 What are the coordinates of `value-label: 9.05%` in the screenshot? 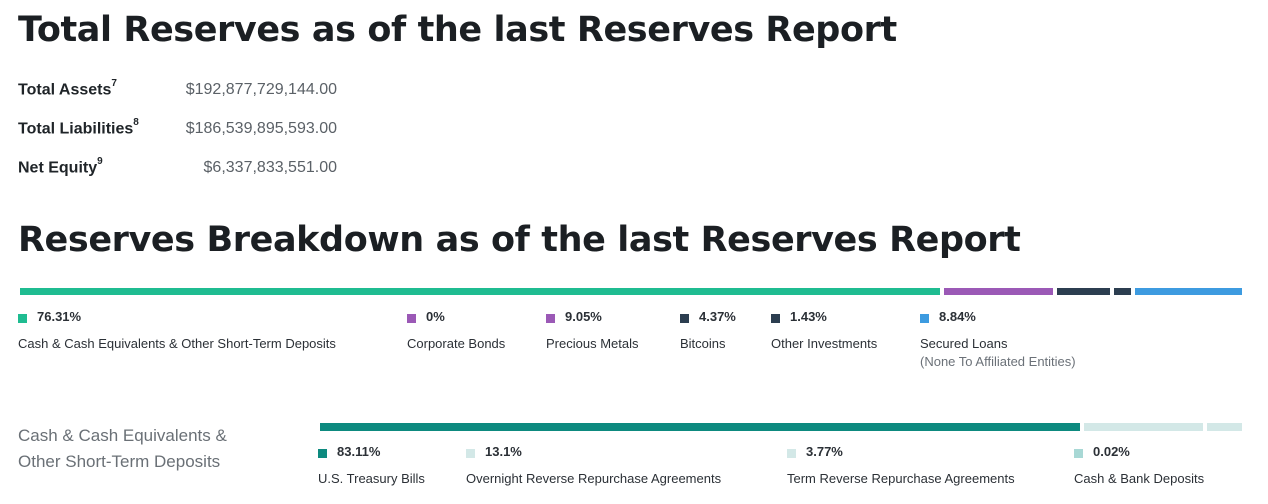 It's located at (583, 316).